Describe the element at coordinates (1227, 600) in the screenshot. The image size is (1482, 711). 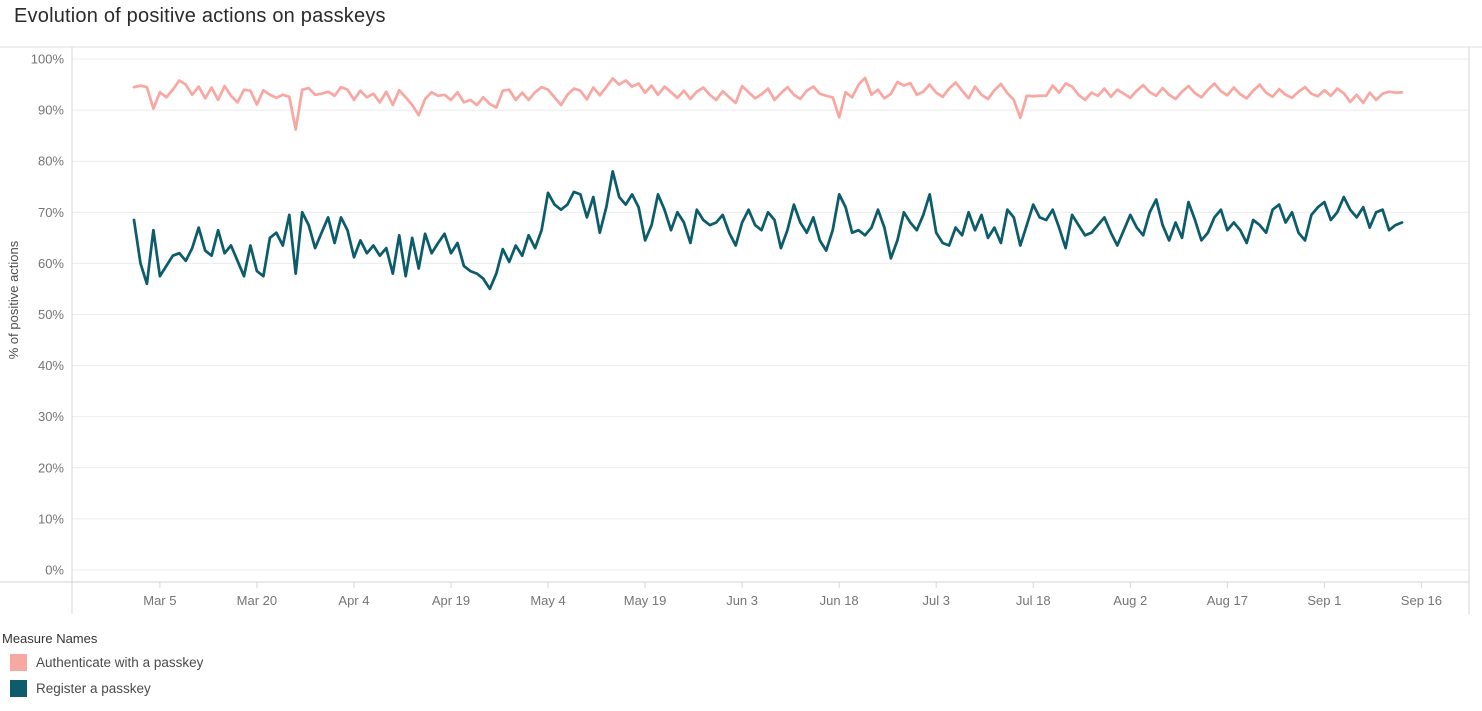
I see `x-tick-label: Aug 17` at that location.